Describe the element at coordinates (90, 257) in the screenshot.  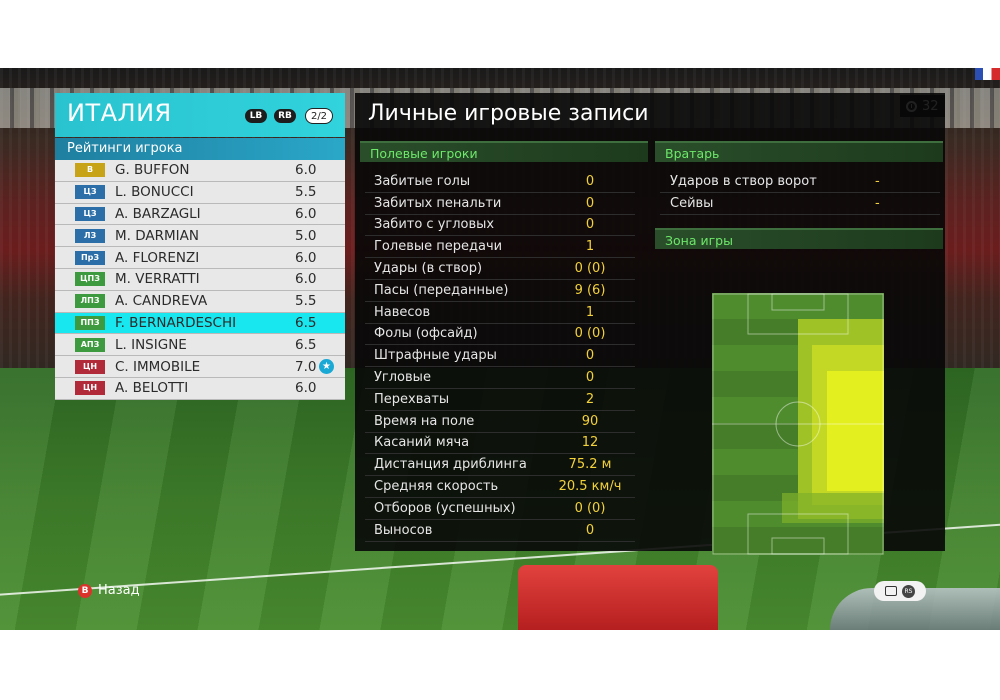
I see `position-badge: ПрЗ` at that location.